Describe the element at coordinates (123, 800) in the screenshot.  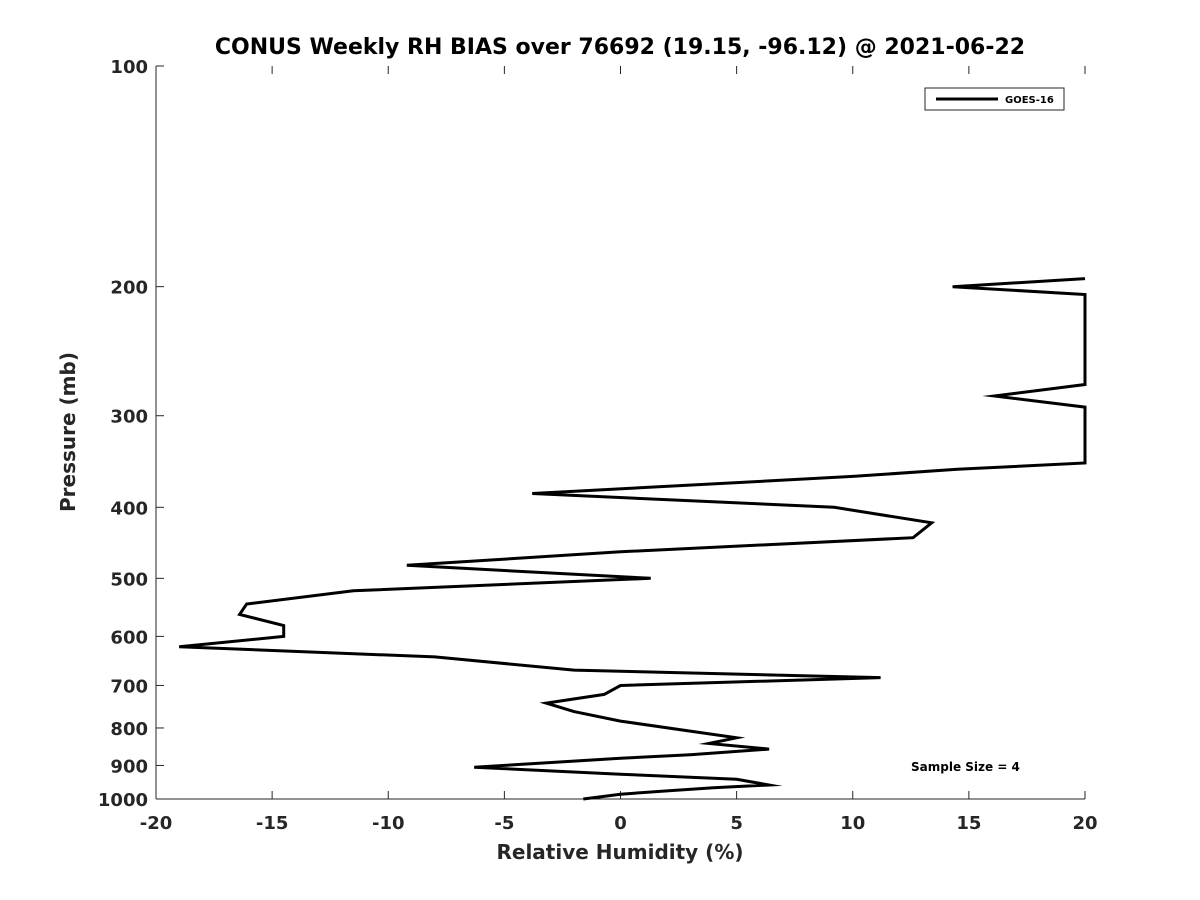
I see `y-tick-label: 1000` at that location.